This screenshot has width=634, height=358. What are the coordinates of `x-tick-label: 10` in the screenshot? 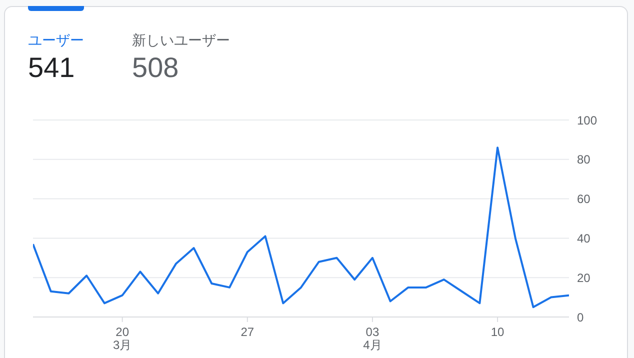 It's located at (497, 332).